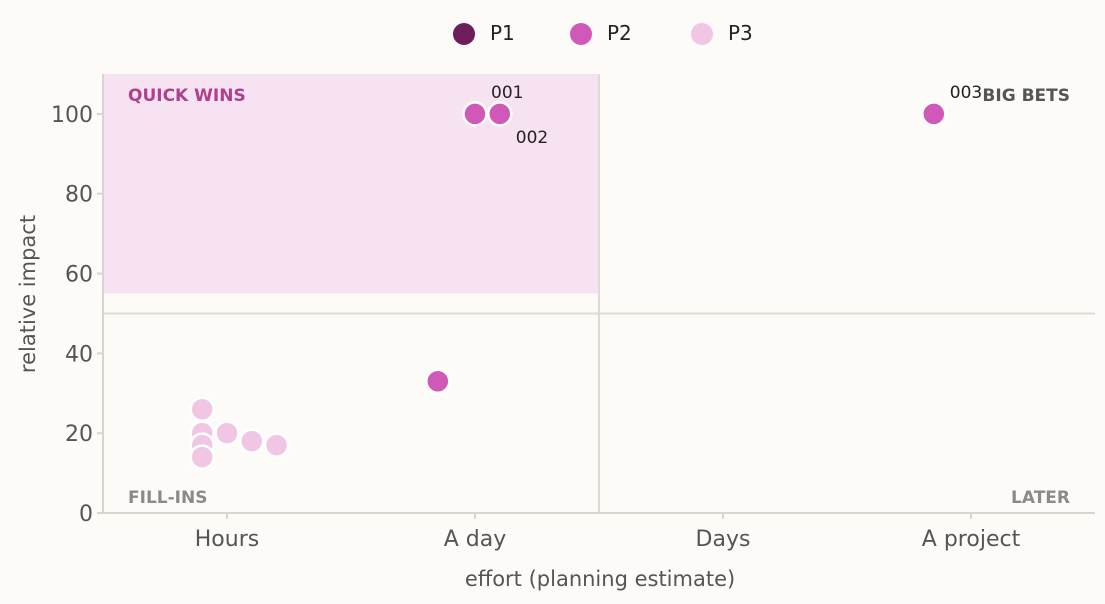 Image resolution: width=1105 pixels, height=604 pixels. I want to click on point-label: 001, so click(507, 93).